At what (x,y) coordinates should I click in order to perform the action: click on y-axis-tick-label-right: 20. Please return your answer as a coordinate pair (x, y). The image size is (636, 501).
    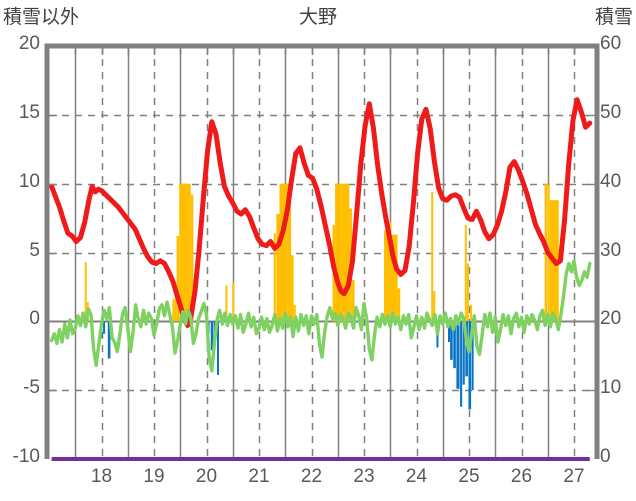
    Looking at the image, I should click on (611, 319).